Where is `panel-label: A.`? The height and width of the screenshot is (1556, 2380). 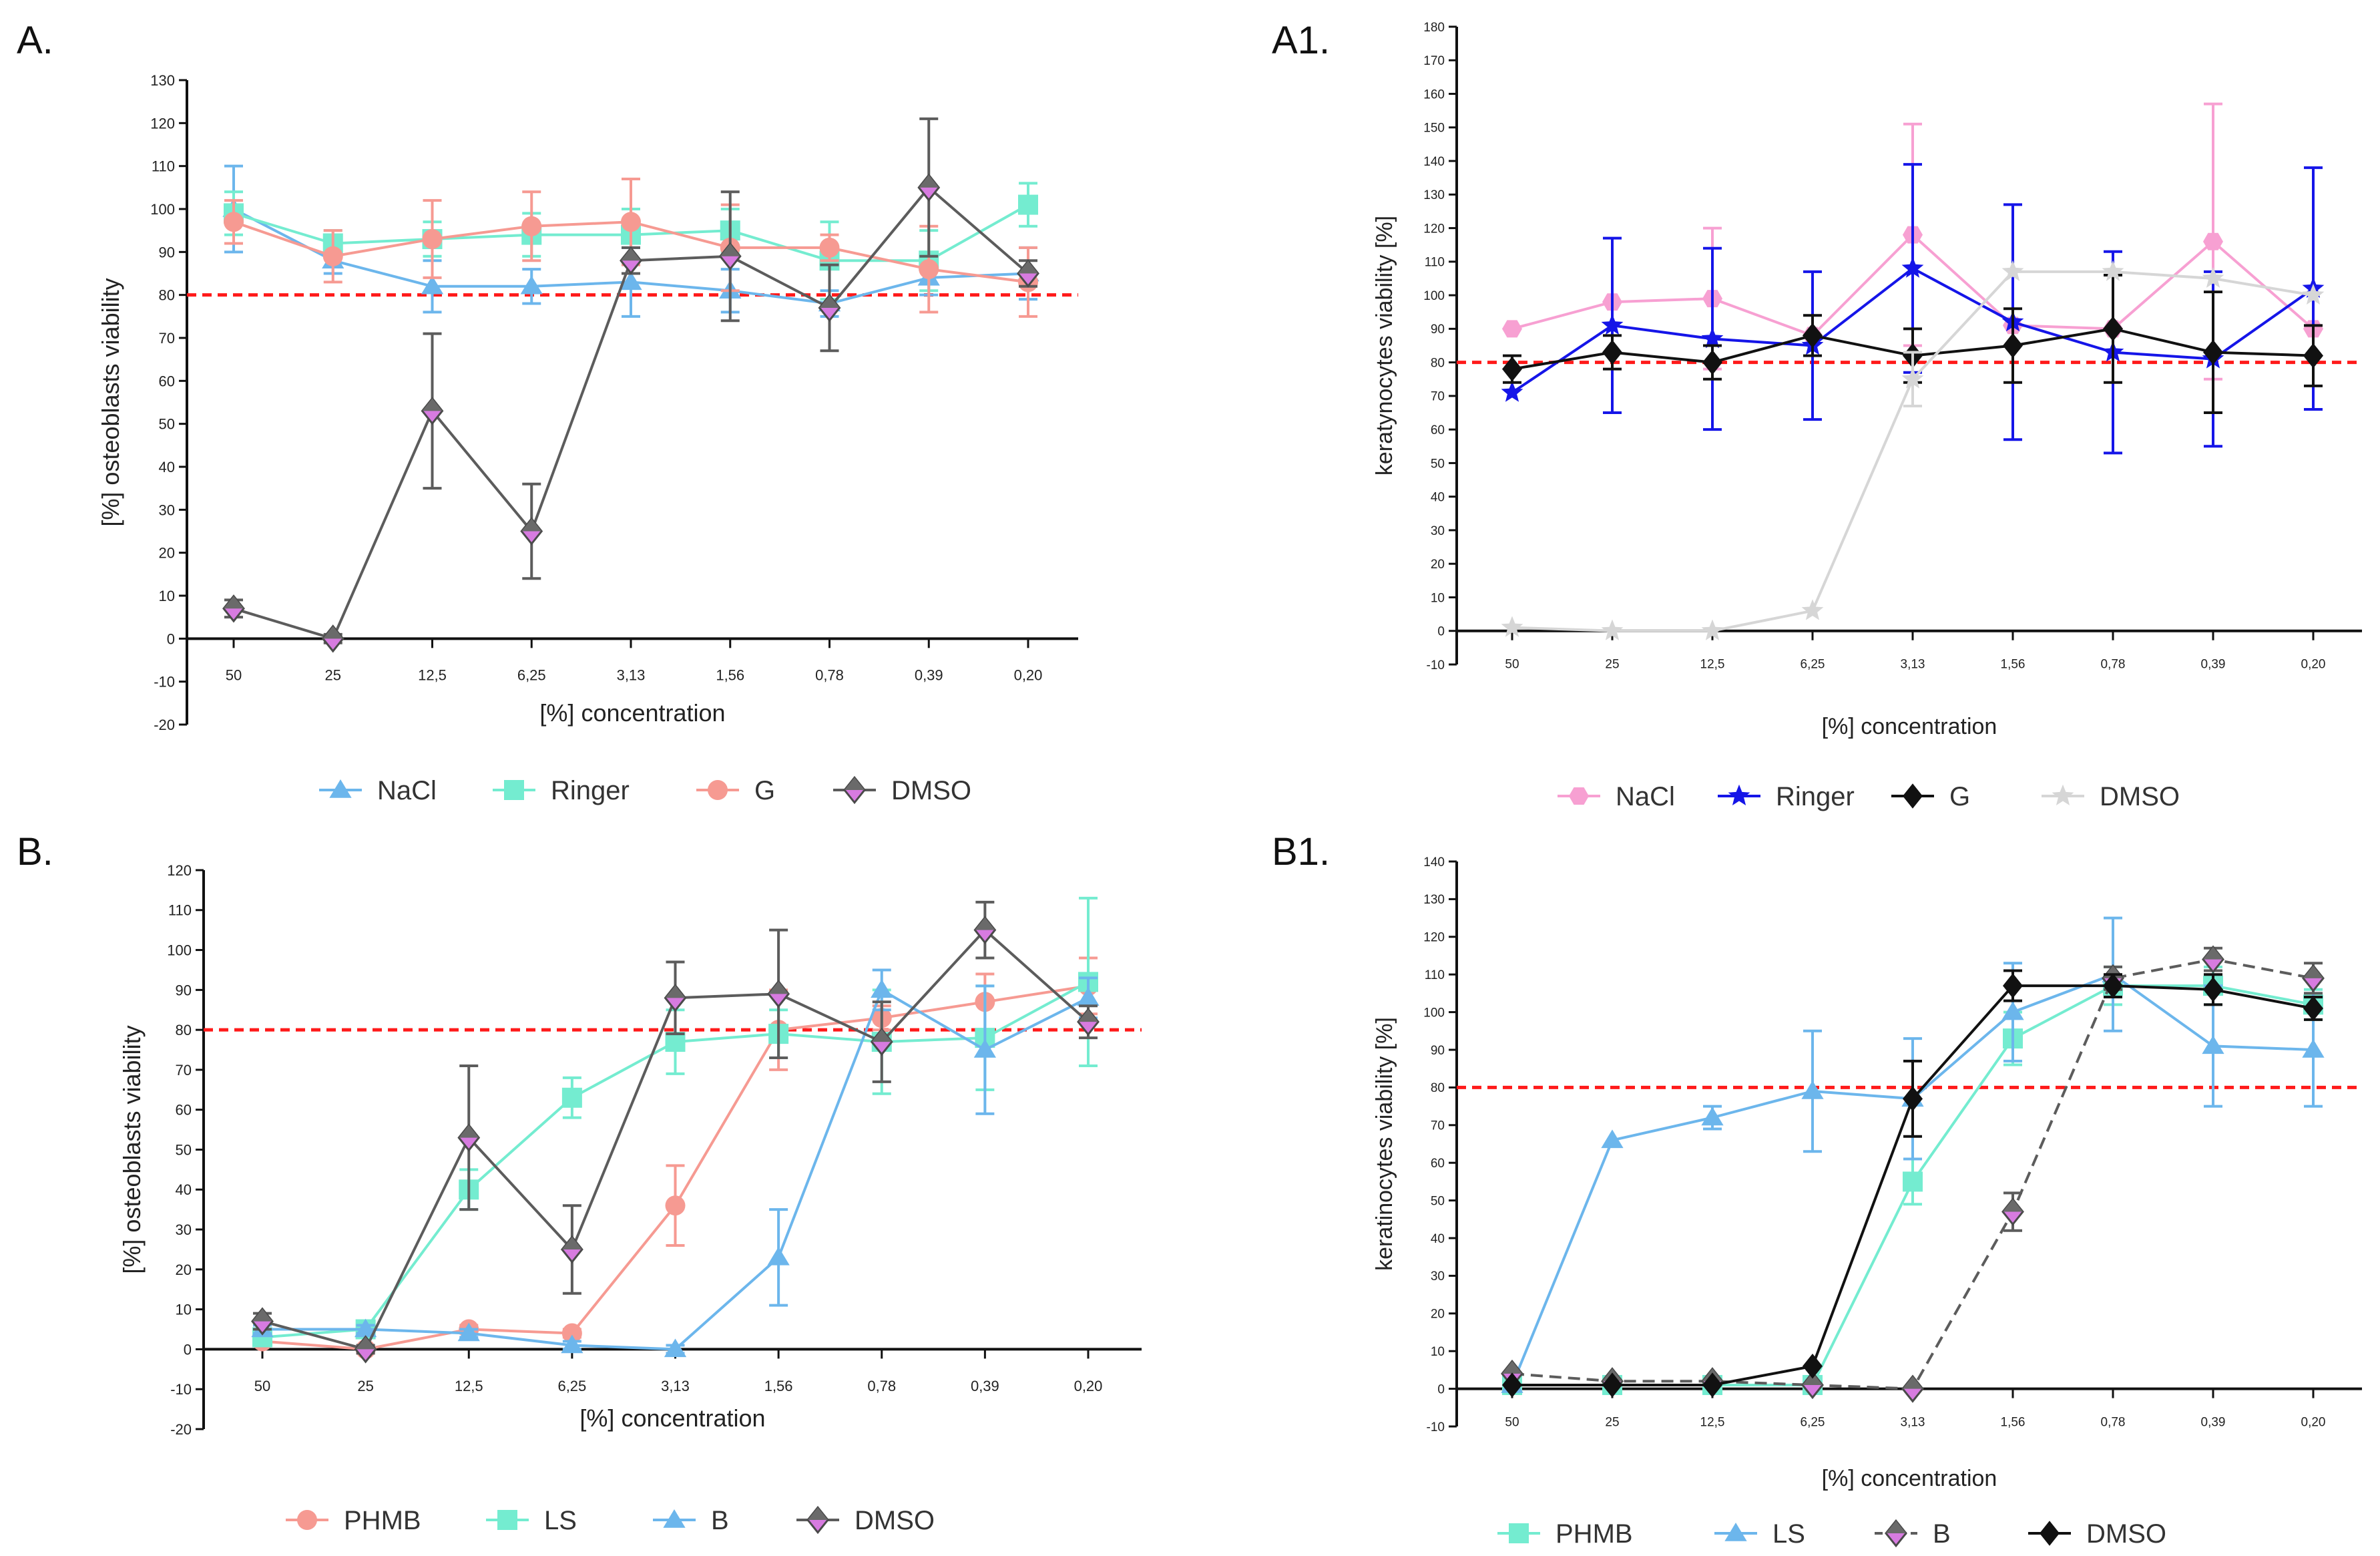 panel-label: A. is located at coordinates (35, 40).